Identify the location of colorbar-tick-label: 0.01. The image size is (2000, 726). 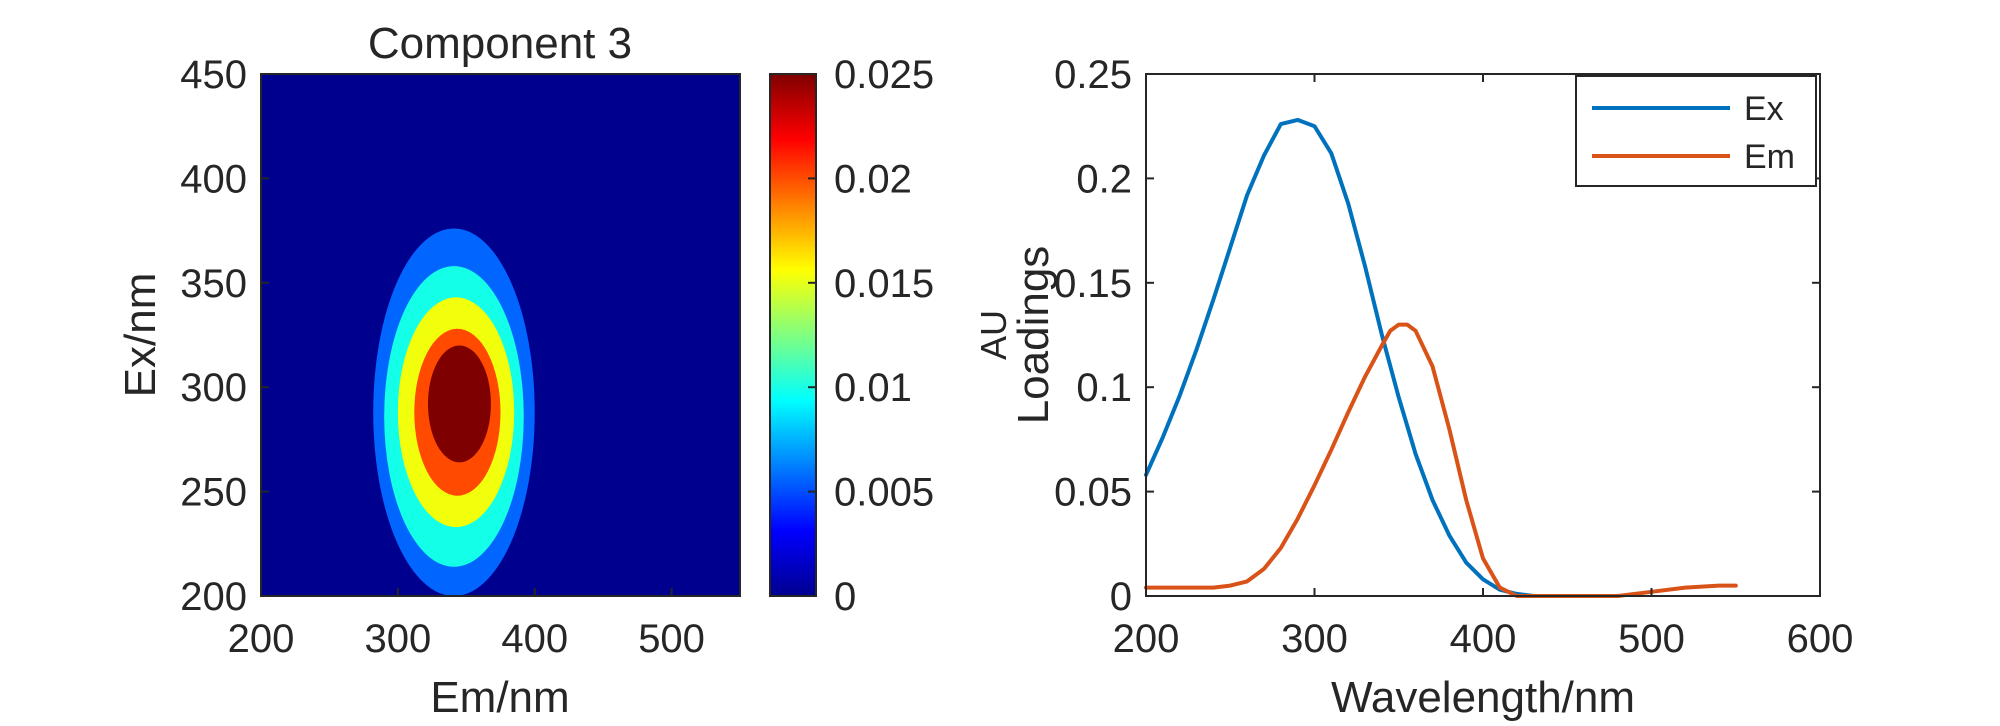
(873, 388).